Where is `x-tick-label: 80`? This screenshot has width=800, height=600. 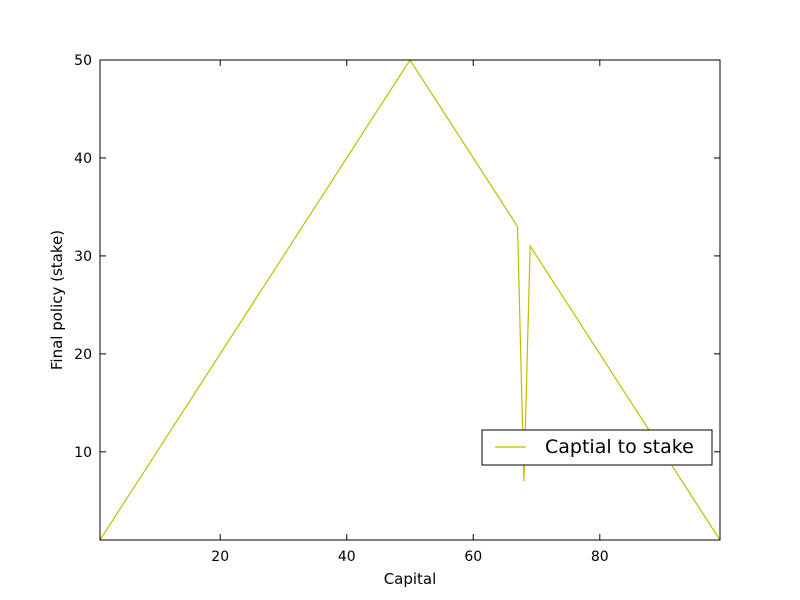 x-tick-label: 80 is located at coordinates (600, 557).